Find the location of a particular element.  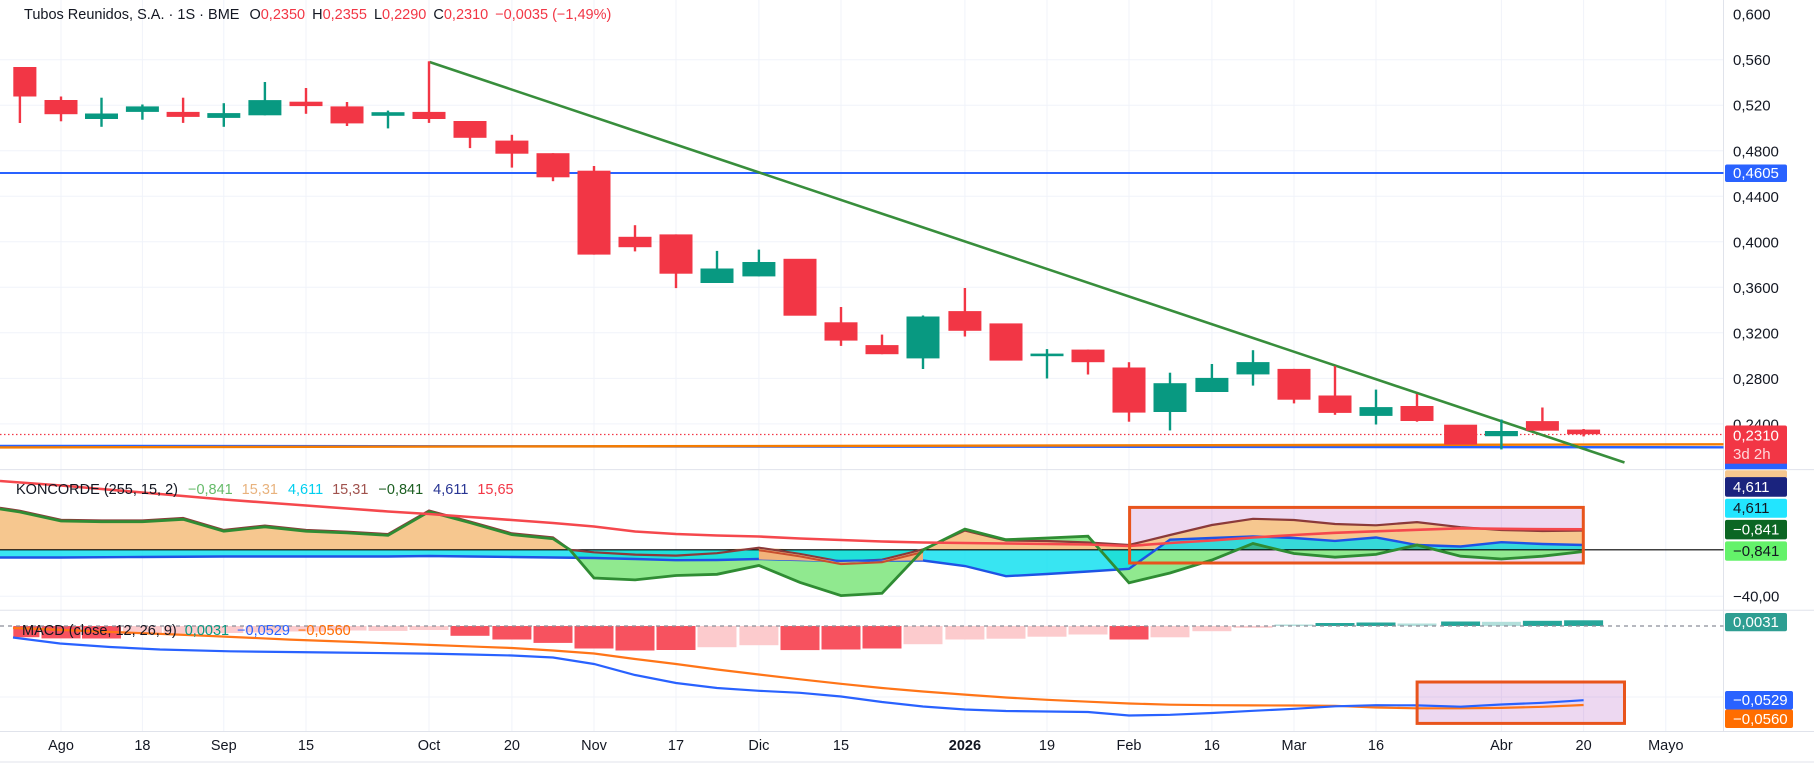

svg-text: 17 is located at coordinates (676, 746).